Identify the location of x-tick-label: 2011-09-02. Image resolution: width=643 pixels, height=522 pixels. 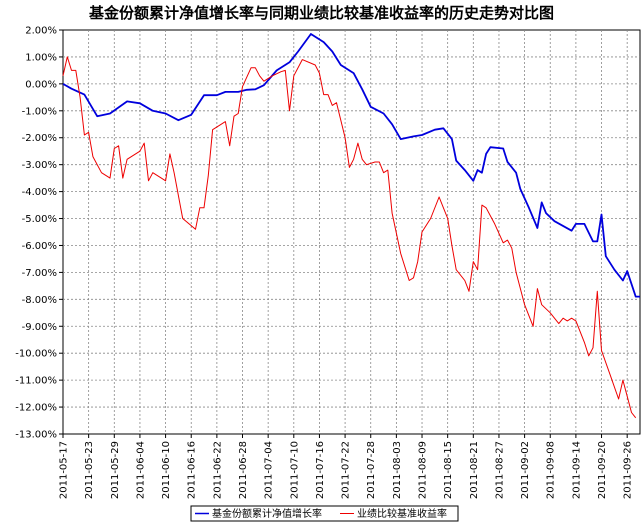
(525, 470).